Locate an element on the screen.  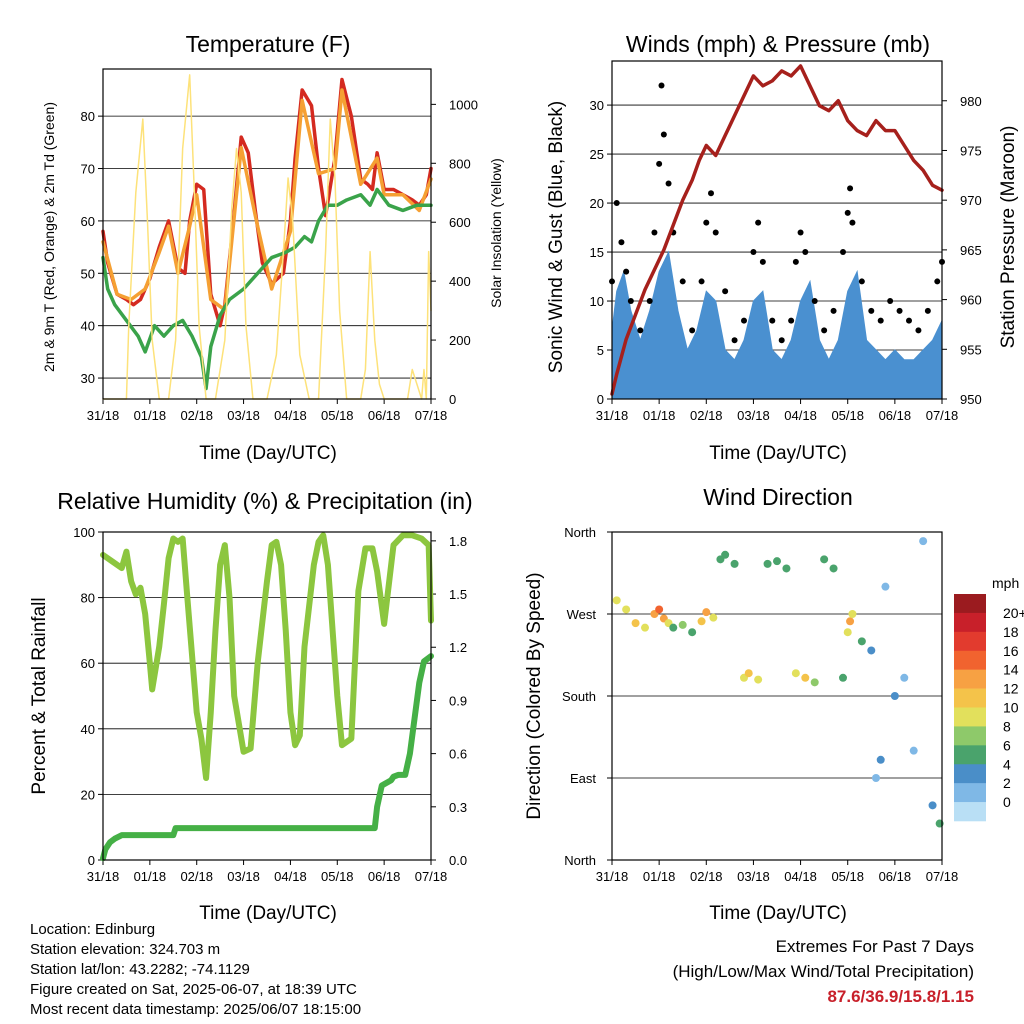
humidity-xtick-label: 05/18 is located at coordinates (337, 876).